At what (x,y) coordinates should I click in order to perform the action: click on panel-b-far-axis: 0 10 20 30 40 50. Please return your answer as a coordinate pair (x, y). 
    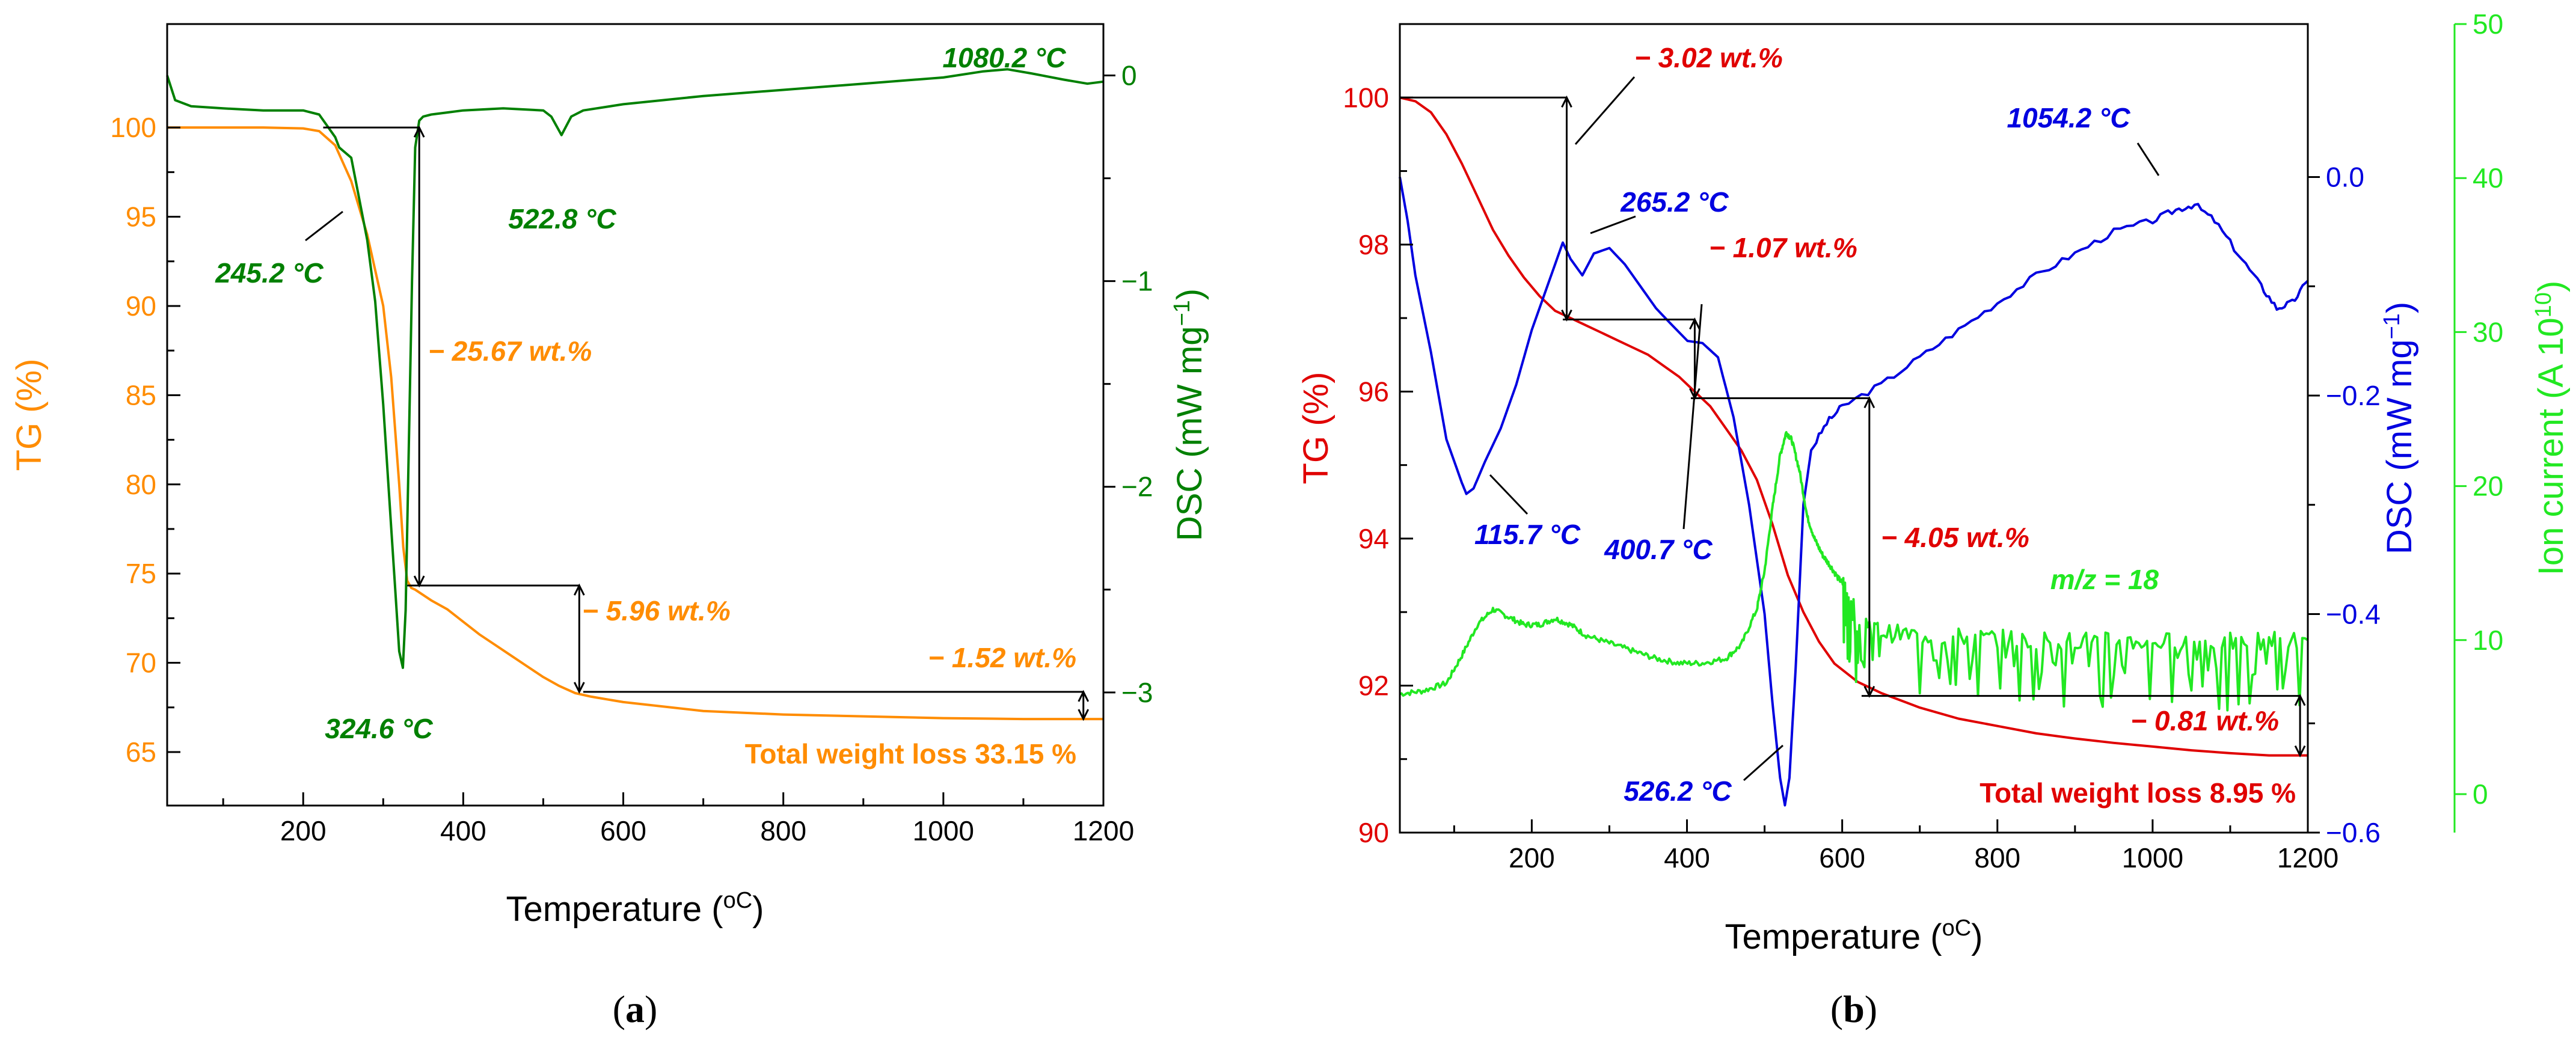
    Looking at the image, I should click on (2479, 409).